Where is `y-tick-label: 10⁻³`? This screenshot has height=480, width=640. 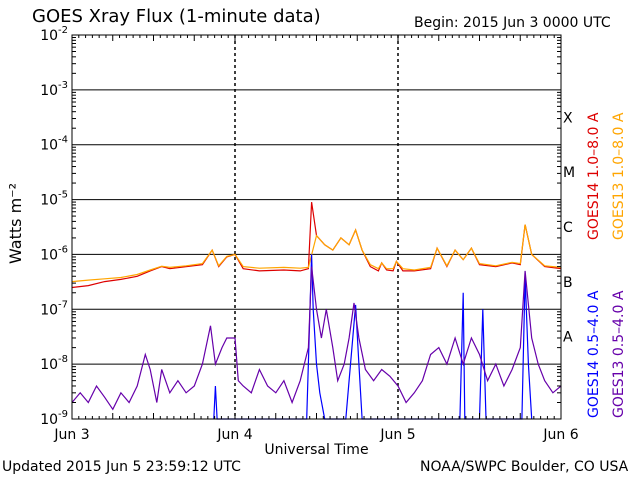
y-tick-label: 10⁻³ is located at coordinates (54, 89).